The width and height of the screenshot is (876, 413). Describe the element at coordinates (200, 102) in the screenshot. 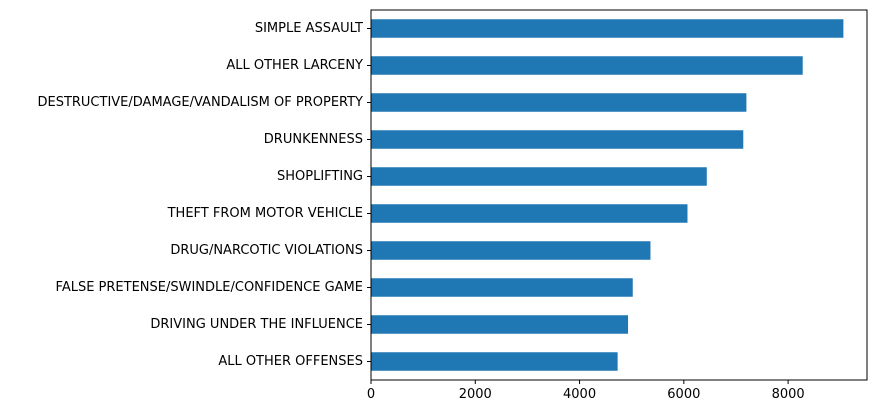

I see `y-tick-label: DESTRUCTIVE/DAMAGE/VANDALISM OF PROPERTY` at that location.